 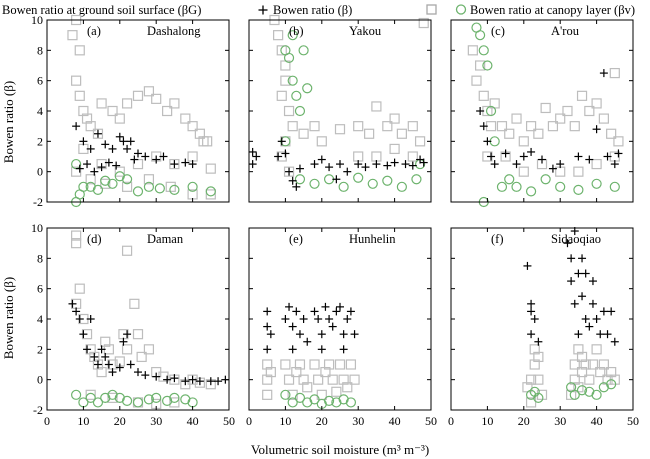 What do you see at coordinates (311, 379) in the screenshot?
I see `series-ground-points` at bounding box center [311, 379].